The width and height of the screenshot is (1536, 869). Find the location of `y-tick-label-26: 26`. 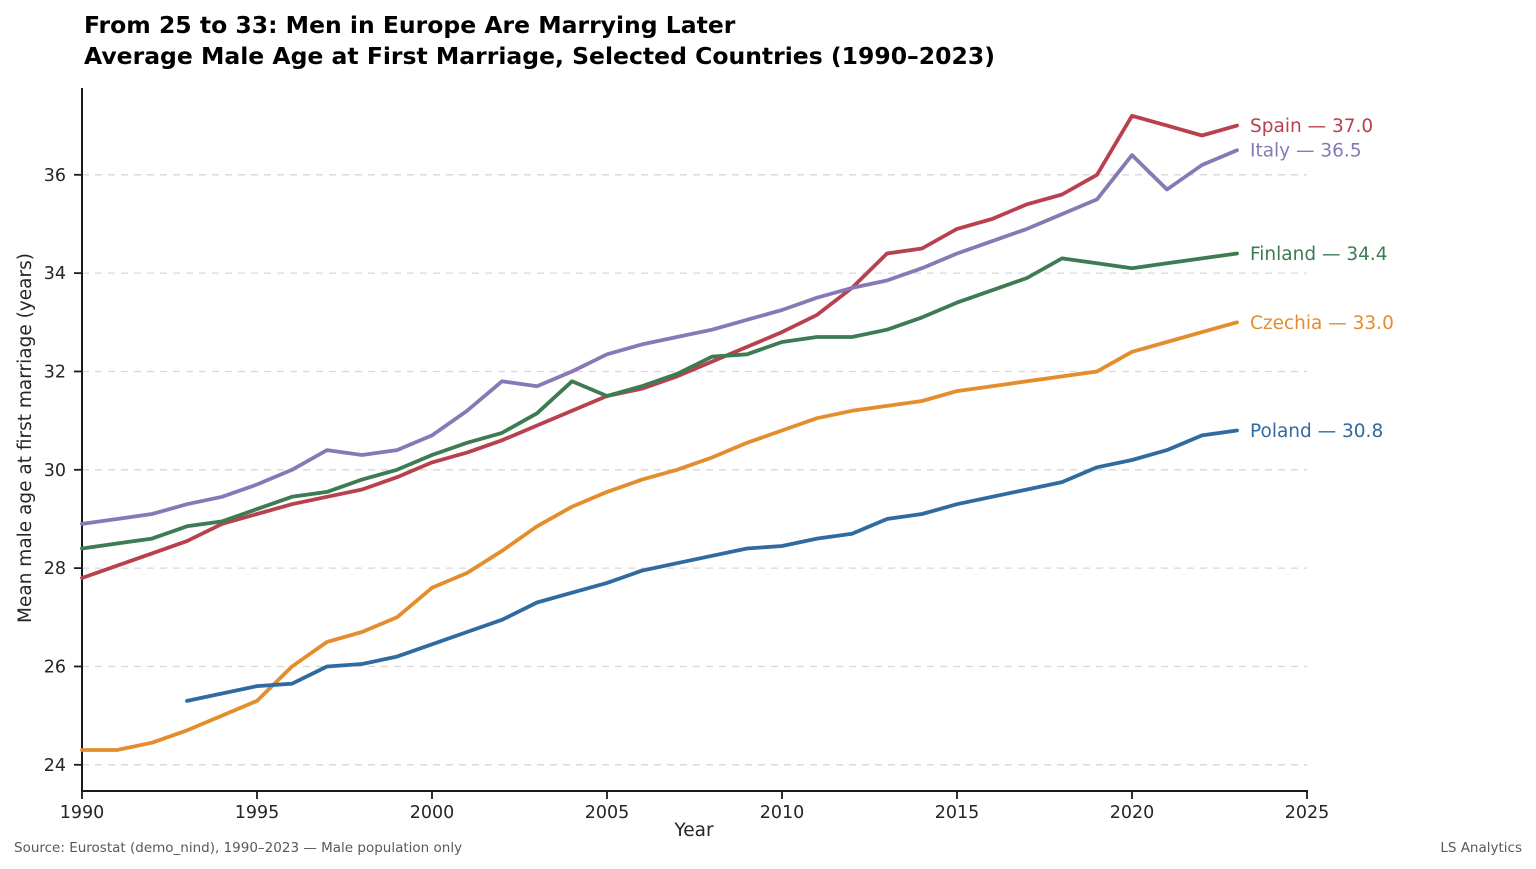

y-tick-label-26: 26 is located at coordinates (55, 667).